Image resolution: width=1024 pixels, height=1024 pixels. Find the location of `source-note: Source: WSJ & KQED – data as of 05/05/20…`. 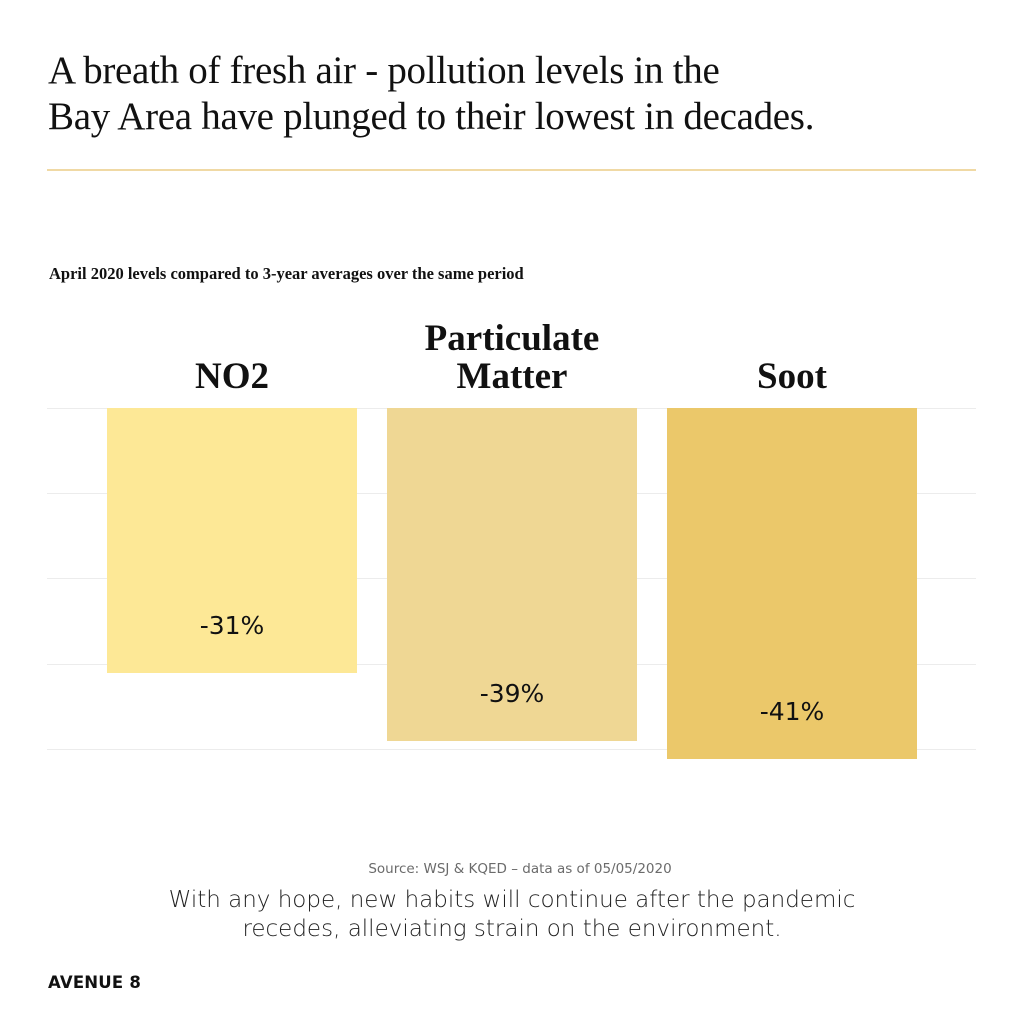

source-note: Source: WSJ & KQED – data as of 05/05/20… is located at coordinates (520, 869).